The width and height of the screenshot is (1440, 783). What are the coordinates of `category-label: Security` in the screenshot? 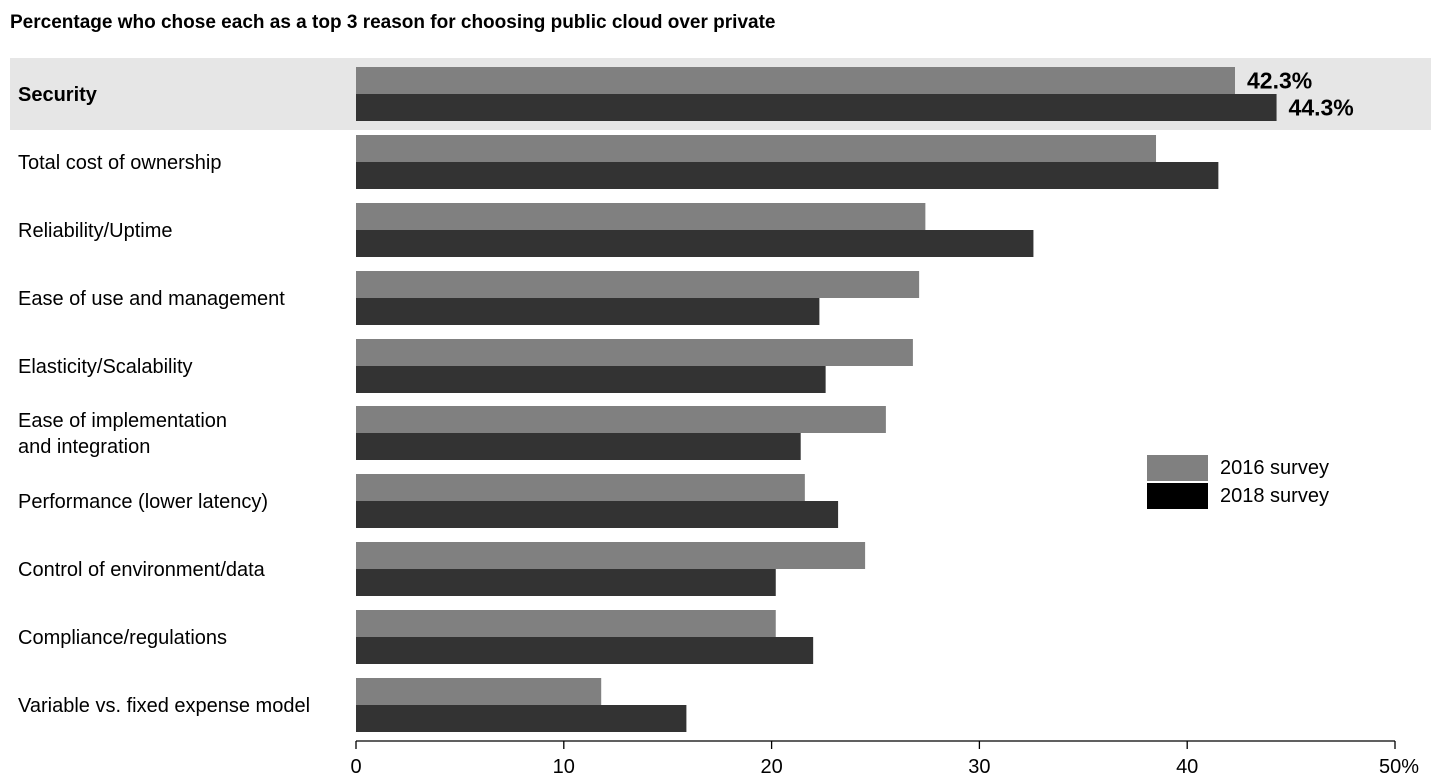 It's located at (58, 95).